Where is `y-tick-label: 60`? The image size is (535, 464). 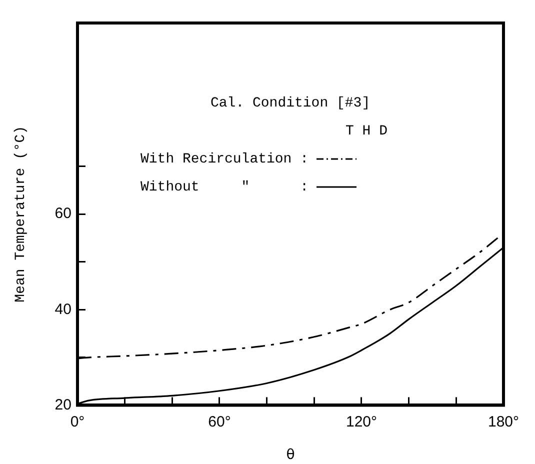
y-tick-label: 60 is located at coordinates (63, 213).